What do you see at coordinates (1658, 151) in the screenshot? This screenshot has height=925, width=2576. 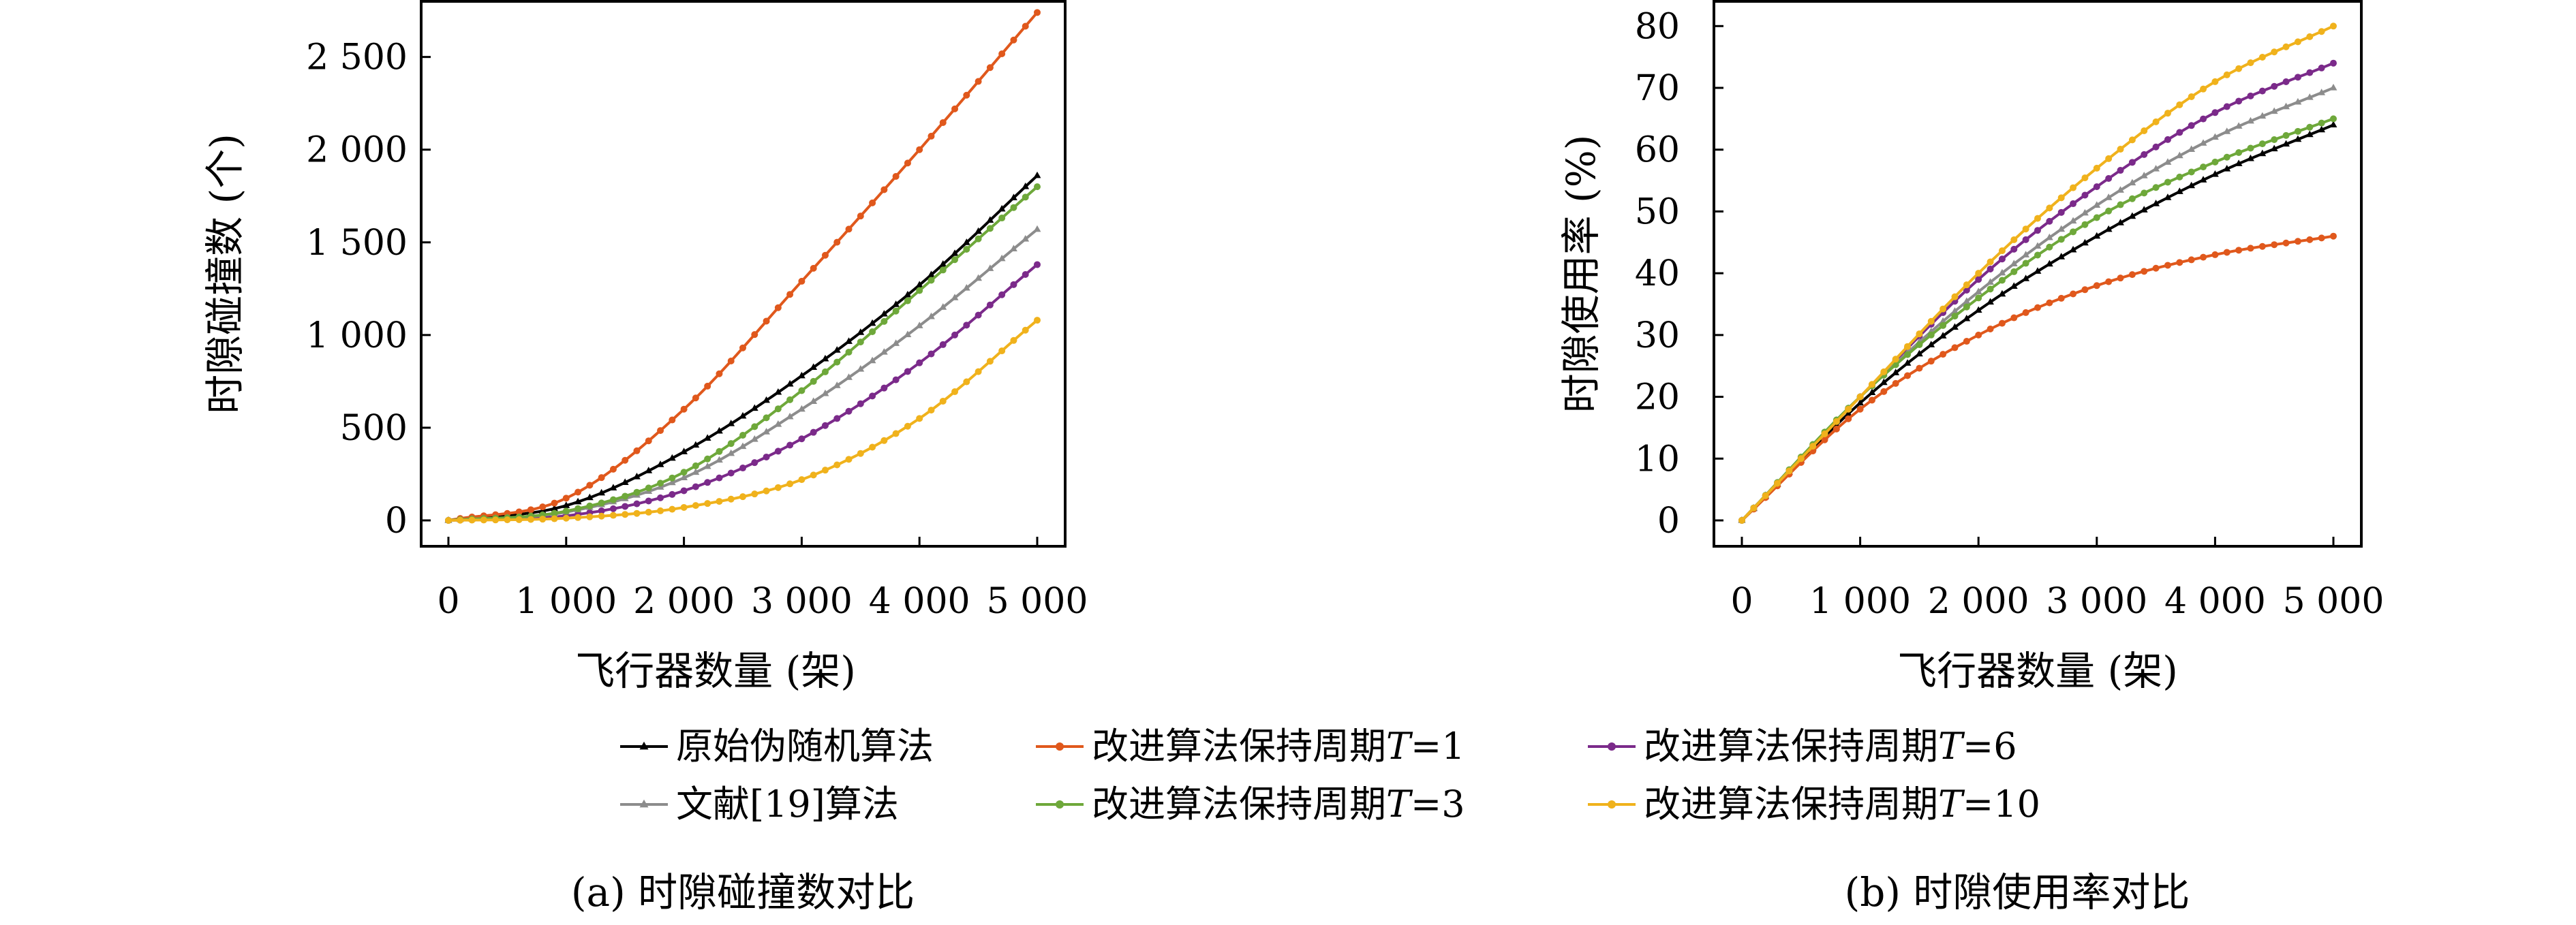 I see `y-tick-label: 60` at bounding box center [1658, 151].